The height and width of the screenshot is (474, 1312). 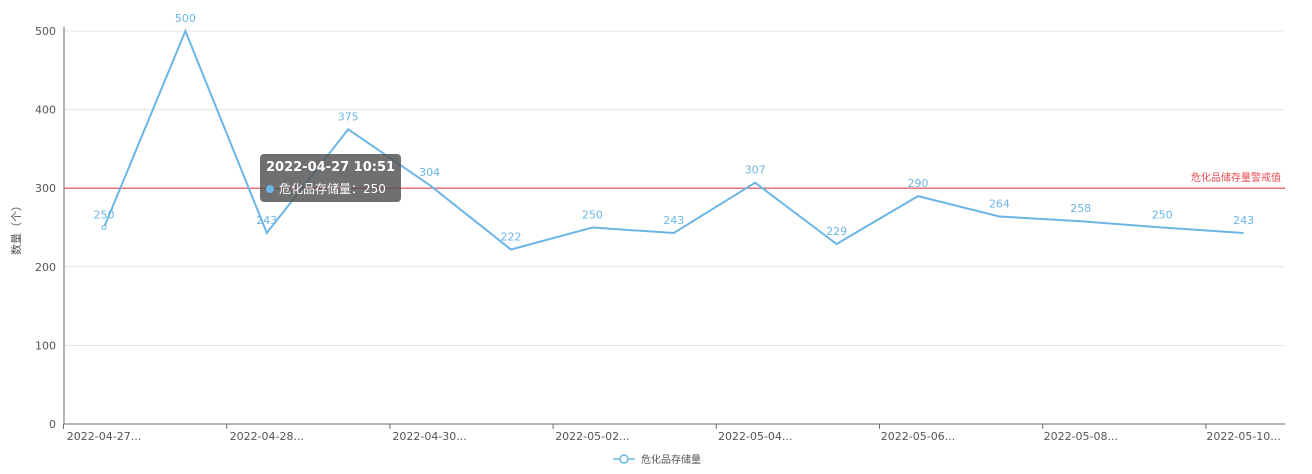 I want to click on data-label-4: 304, so click(x=429, y=172).